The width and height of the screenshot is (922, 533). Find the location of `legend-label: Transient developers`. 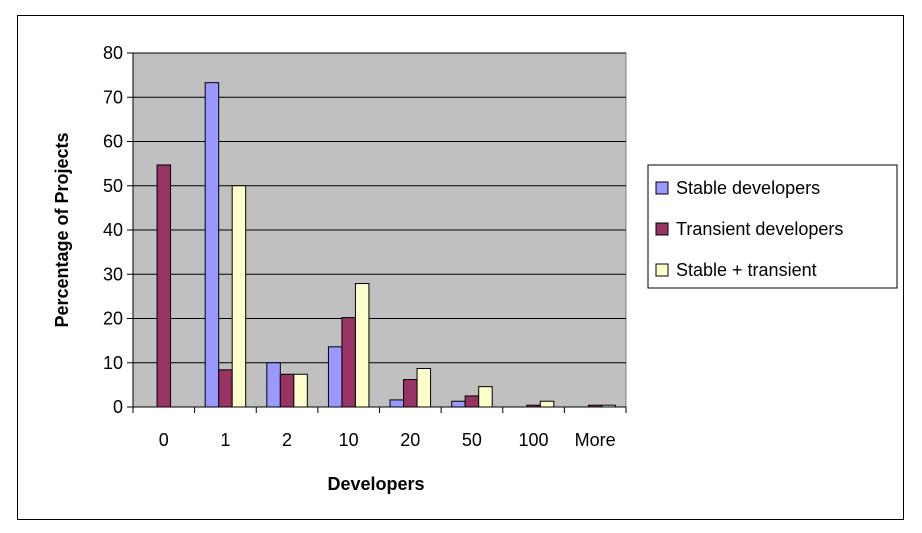

legend-label: Transient developers is located at coordinates (759, 229).